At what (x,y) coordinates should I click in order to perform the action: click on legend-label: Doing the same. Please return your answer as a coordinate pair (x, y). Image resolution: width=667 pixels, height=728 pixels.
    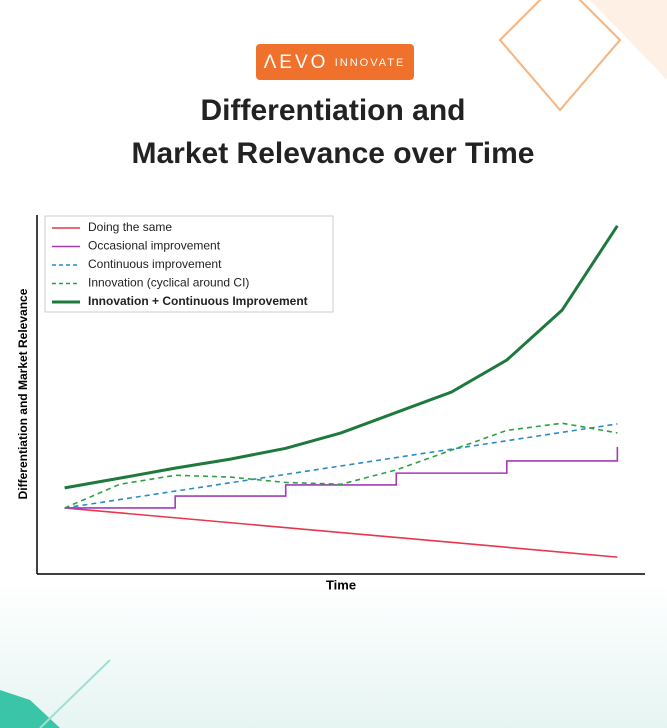
    Looking at the image, I should click on (130, 227).